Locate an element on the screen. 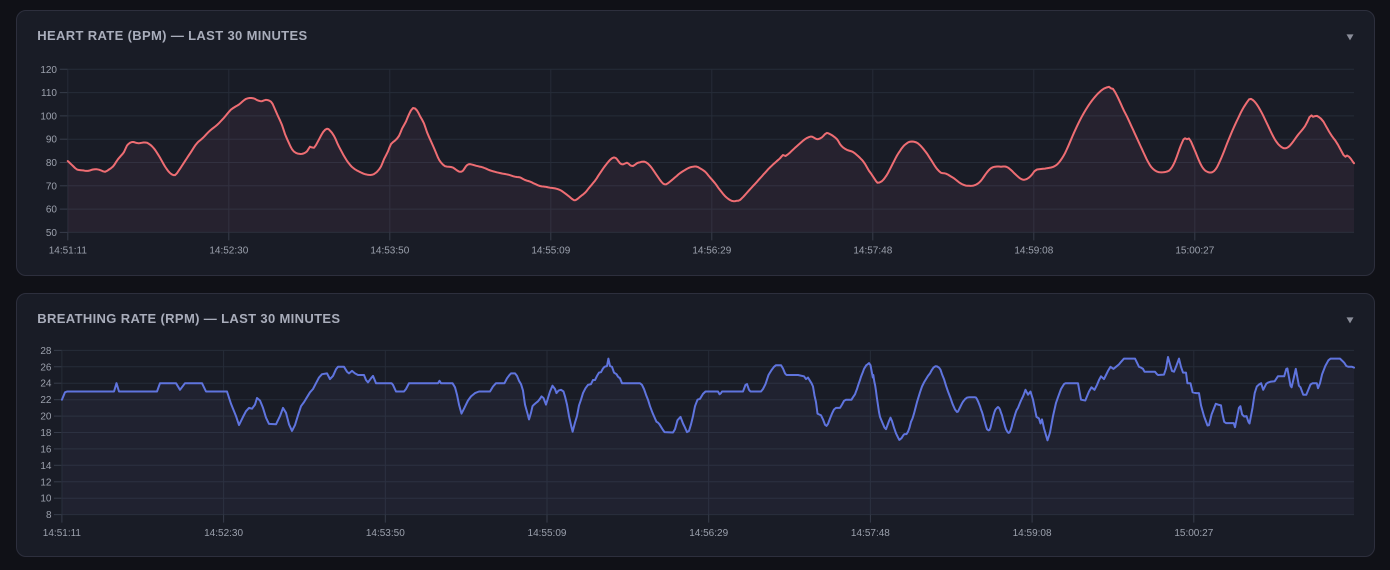 This screenshot has width=1390, height=570. svg-text: 8 is located at coordinates (49, 515).